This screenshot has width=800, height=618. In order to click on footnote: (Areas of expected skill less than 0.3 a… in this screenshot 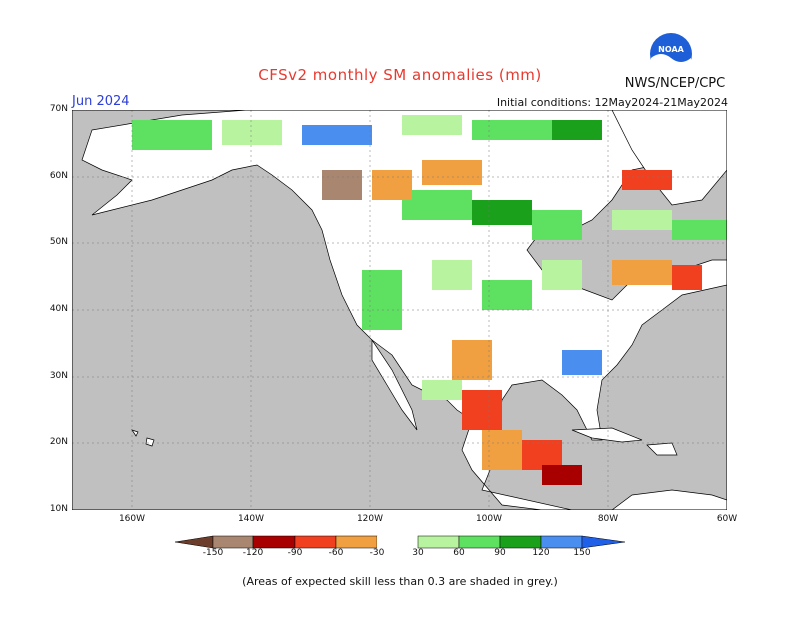, I will do `click(400, 581)`.